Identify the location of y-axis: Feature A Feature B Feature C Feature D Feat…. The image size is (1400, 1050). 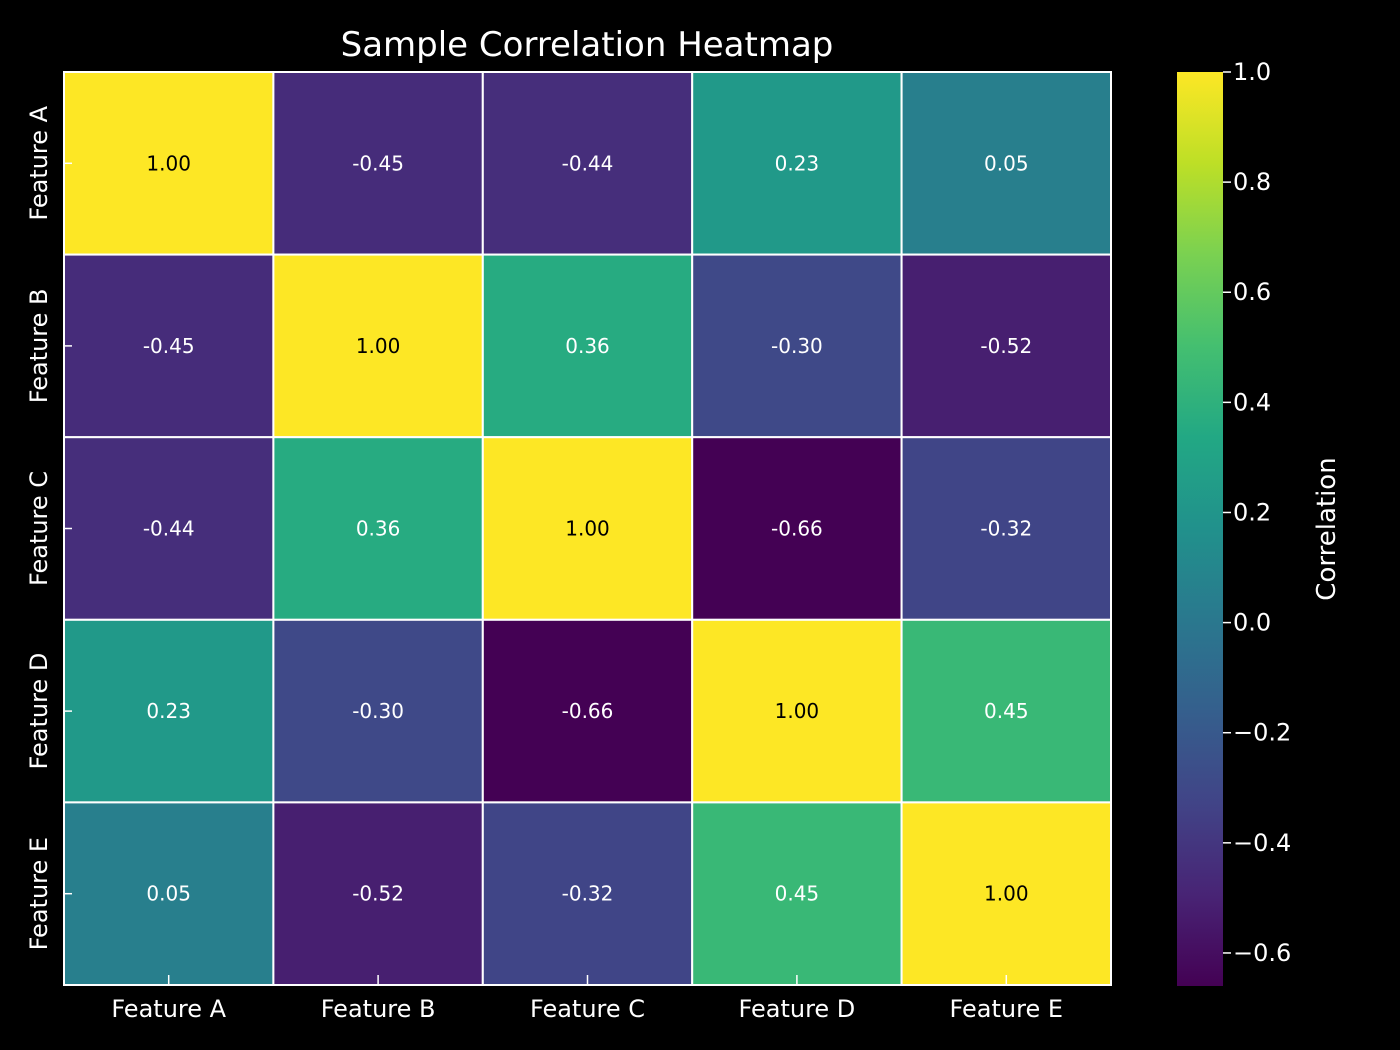
(48, 527).